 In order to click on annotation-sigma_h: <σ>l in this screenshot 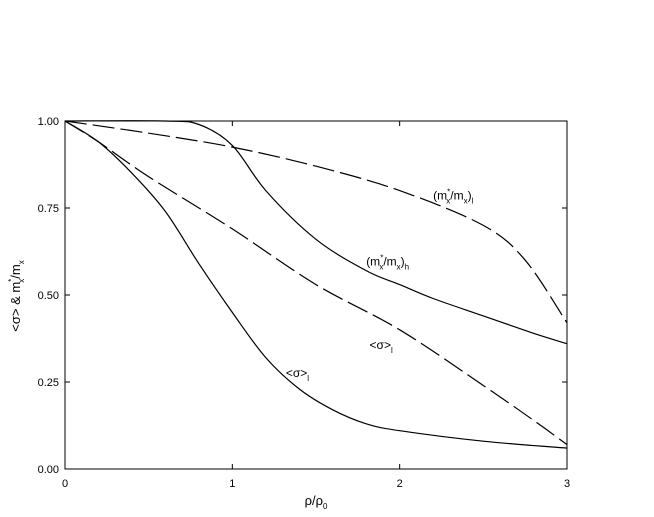, I will do `click(297, 374)`.